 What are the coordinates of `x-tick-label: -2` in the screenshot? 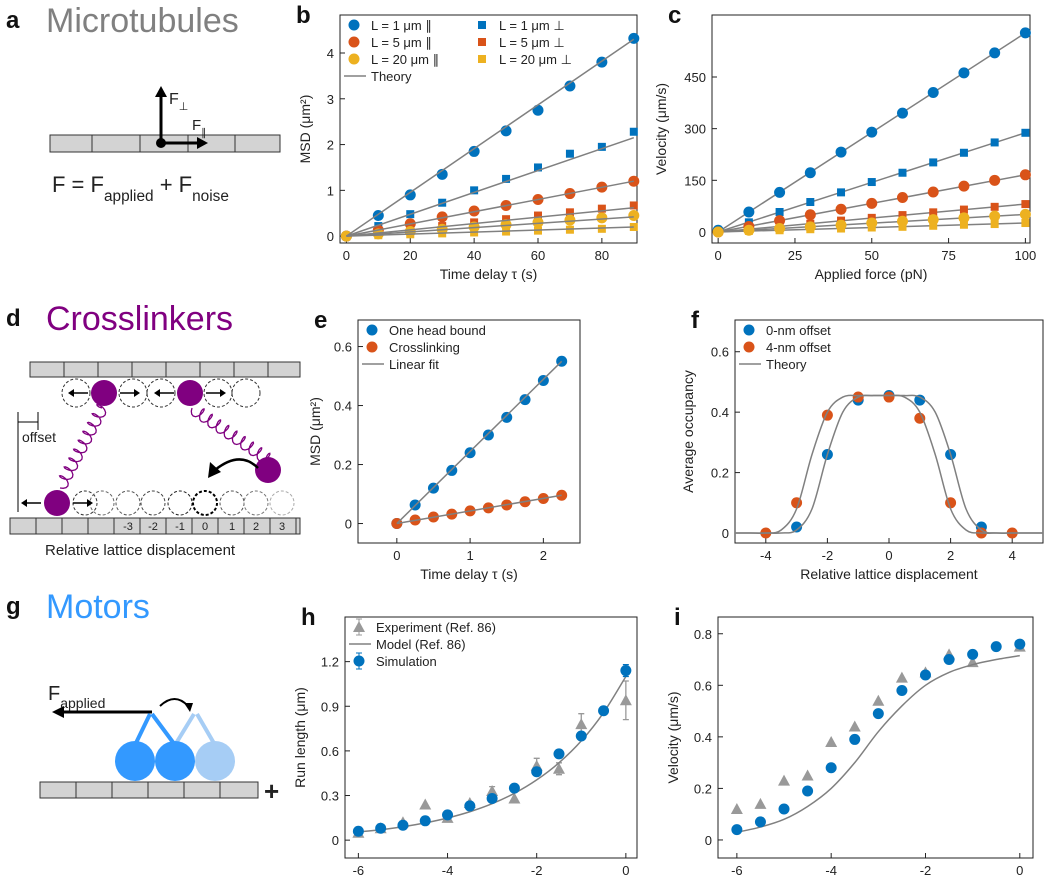 It's located at (828, 555).